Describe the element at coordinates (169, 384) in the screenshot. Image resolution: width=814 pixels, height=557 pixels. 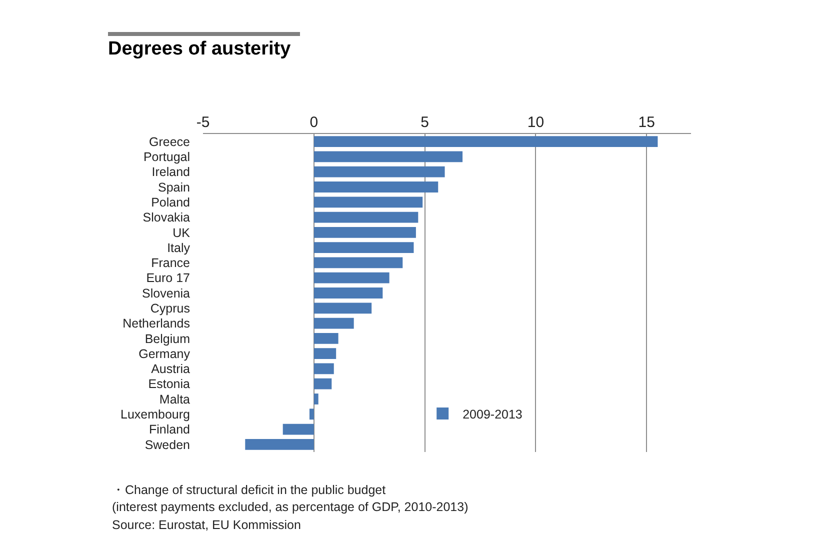
I see `y-tick-label: Estonia` at that location.